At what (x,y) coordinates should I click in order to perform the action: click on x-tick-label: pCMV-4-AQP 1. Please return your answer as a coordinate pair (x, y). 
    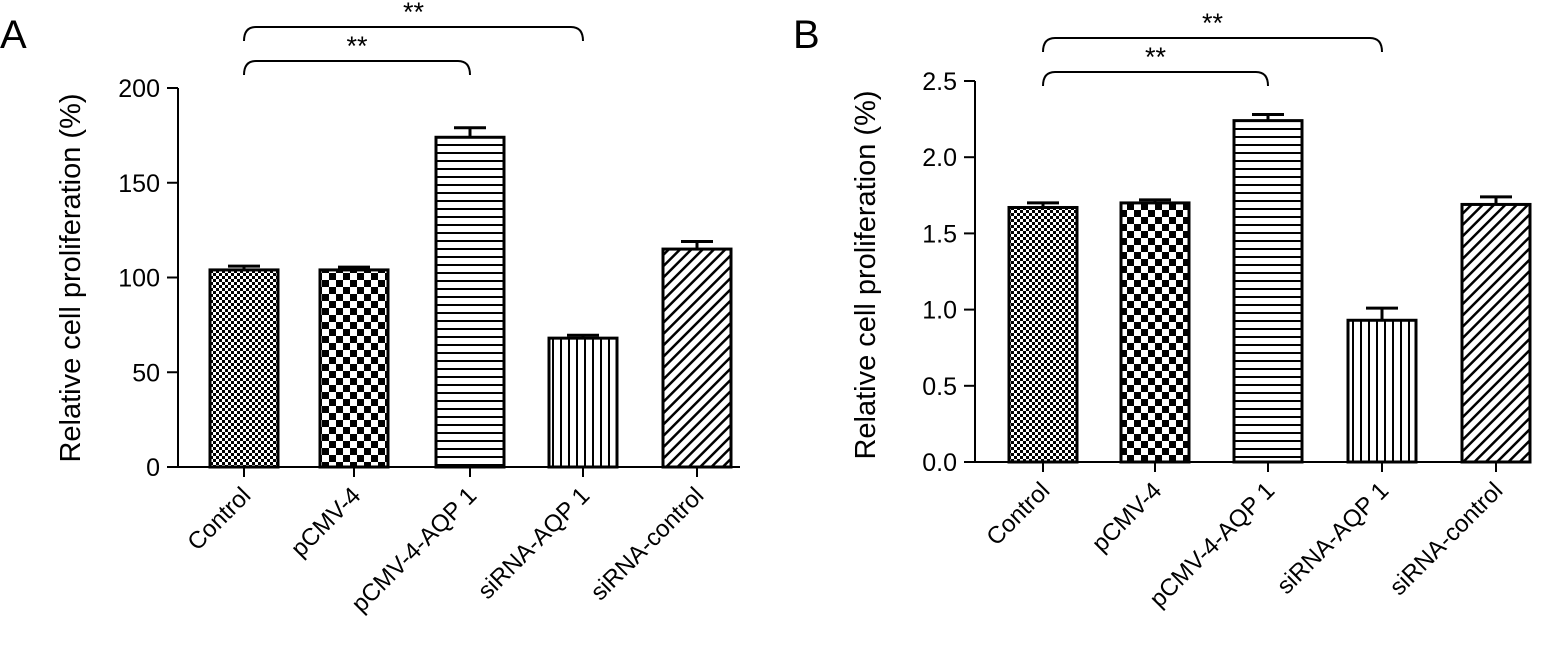
    Looking at the image, I should click on (415, 550).